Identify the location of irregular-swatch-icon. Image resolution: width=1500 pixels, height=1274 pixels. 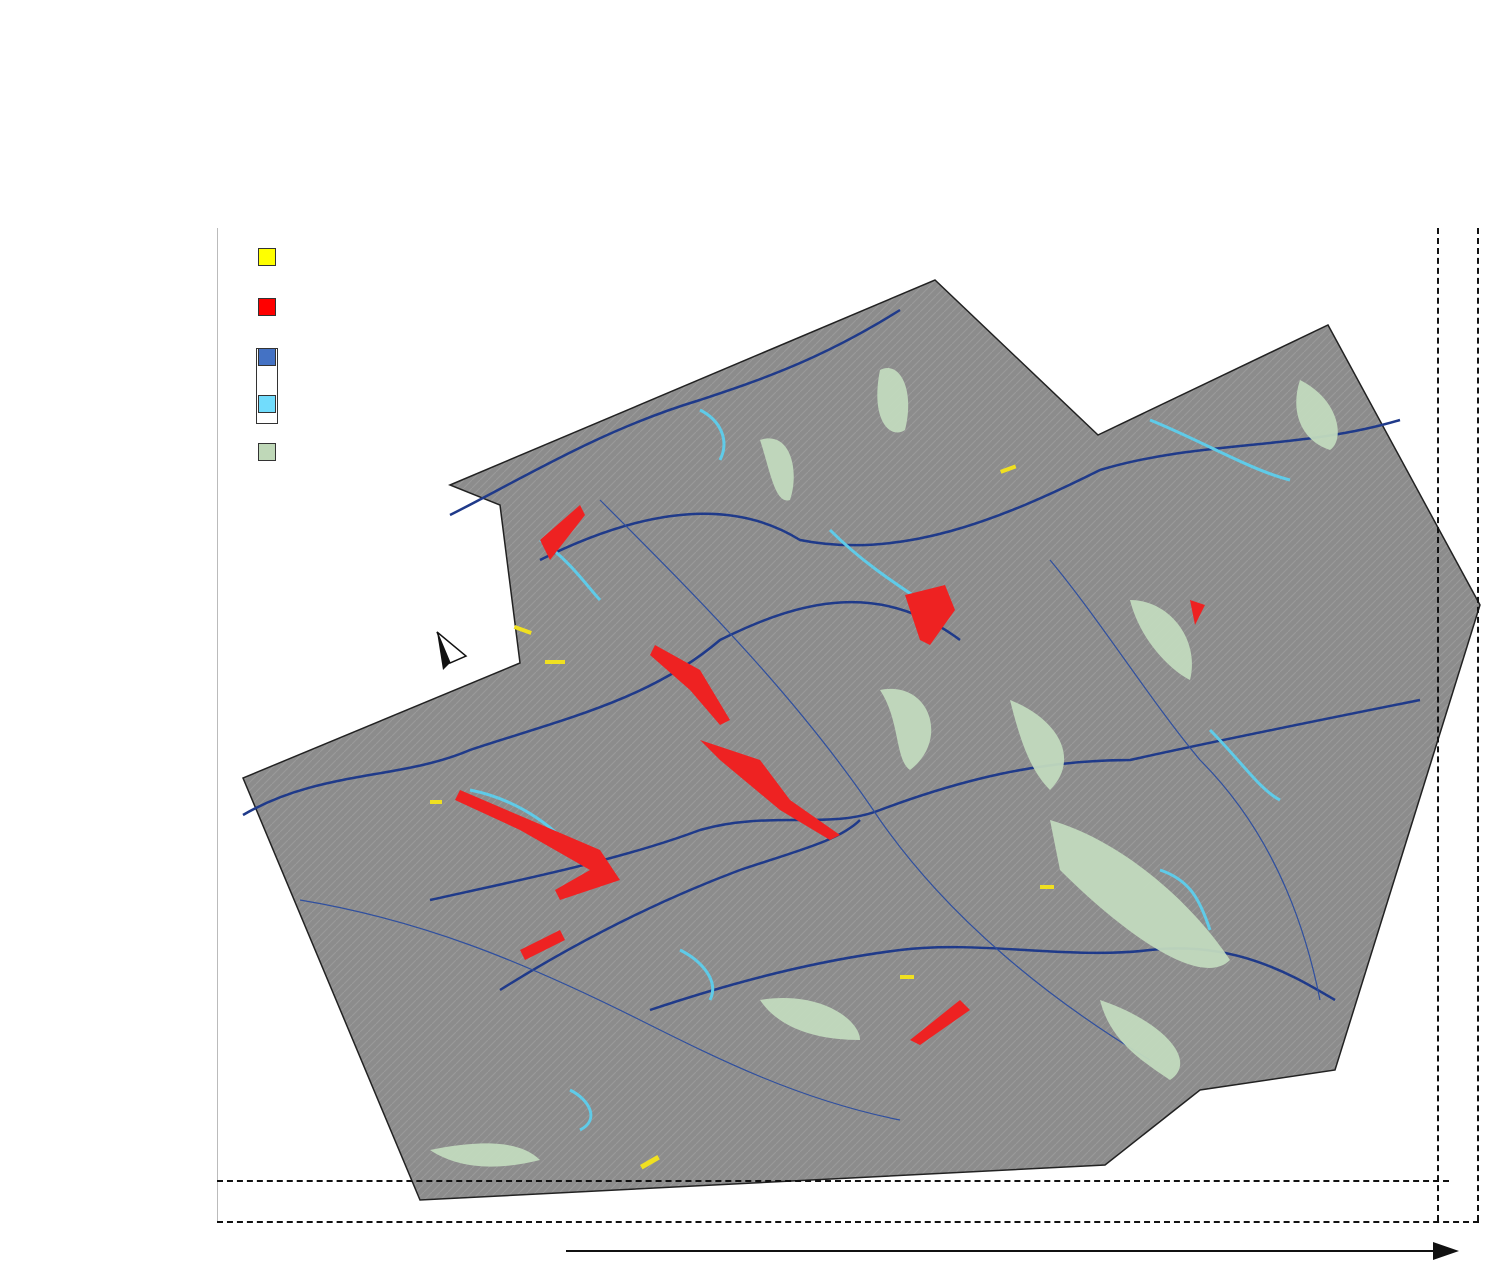
(267, 257).